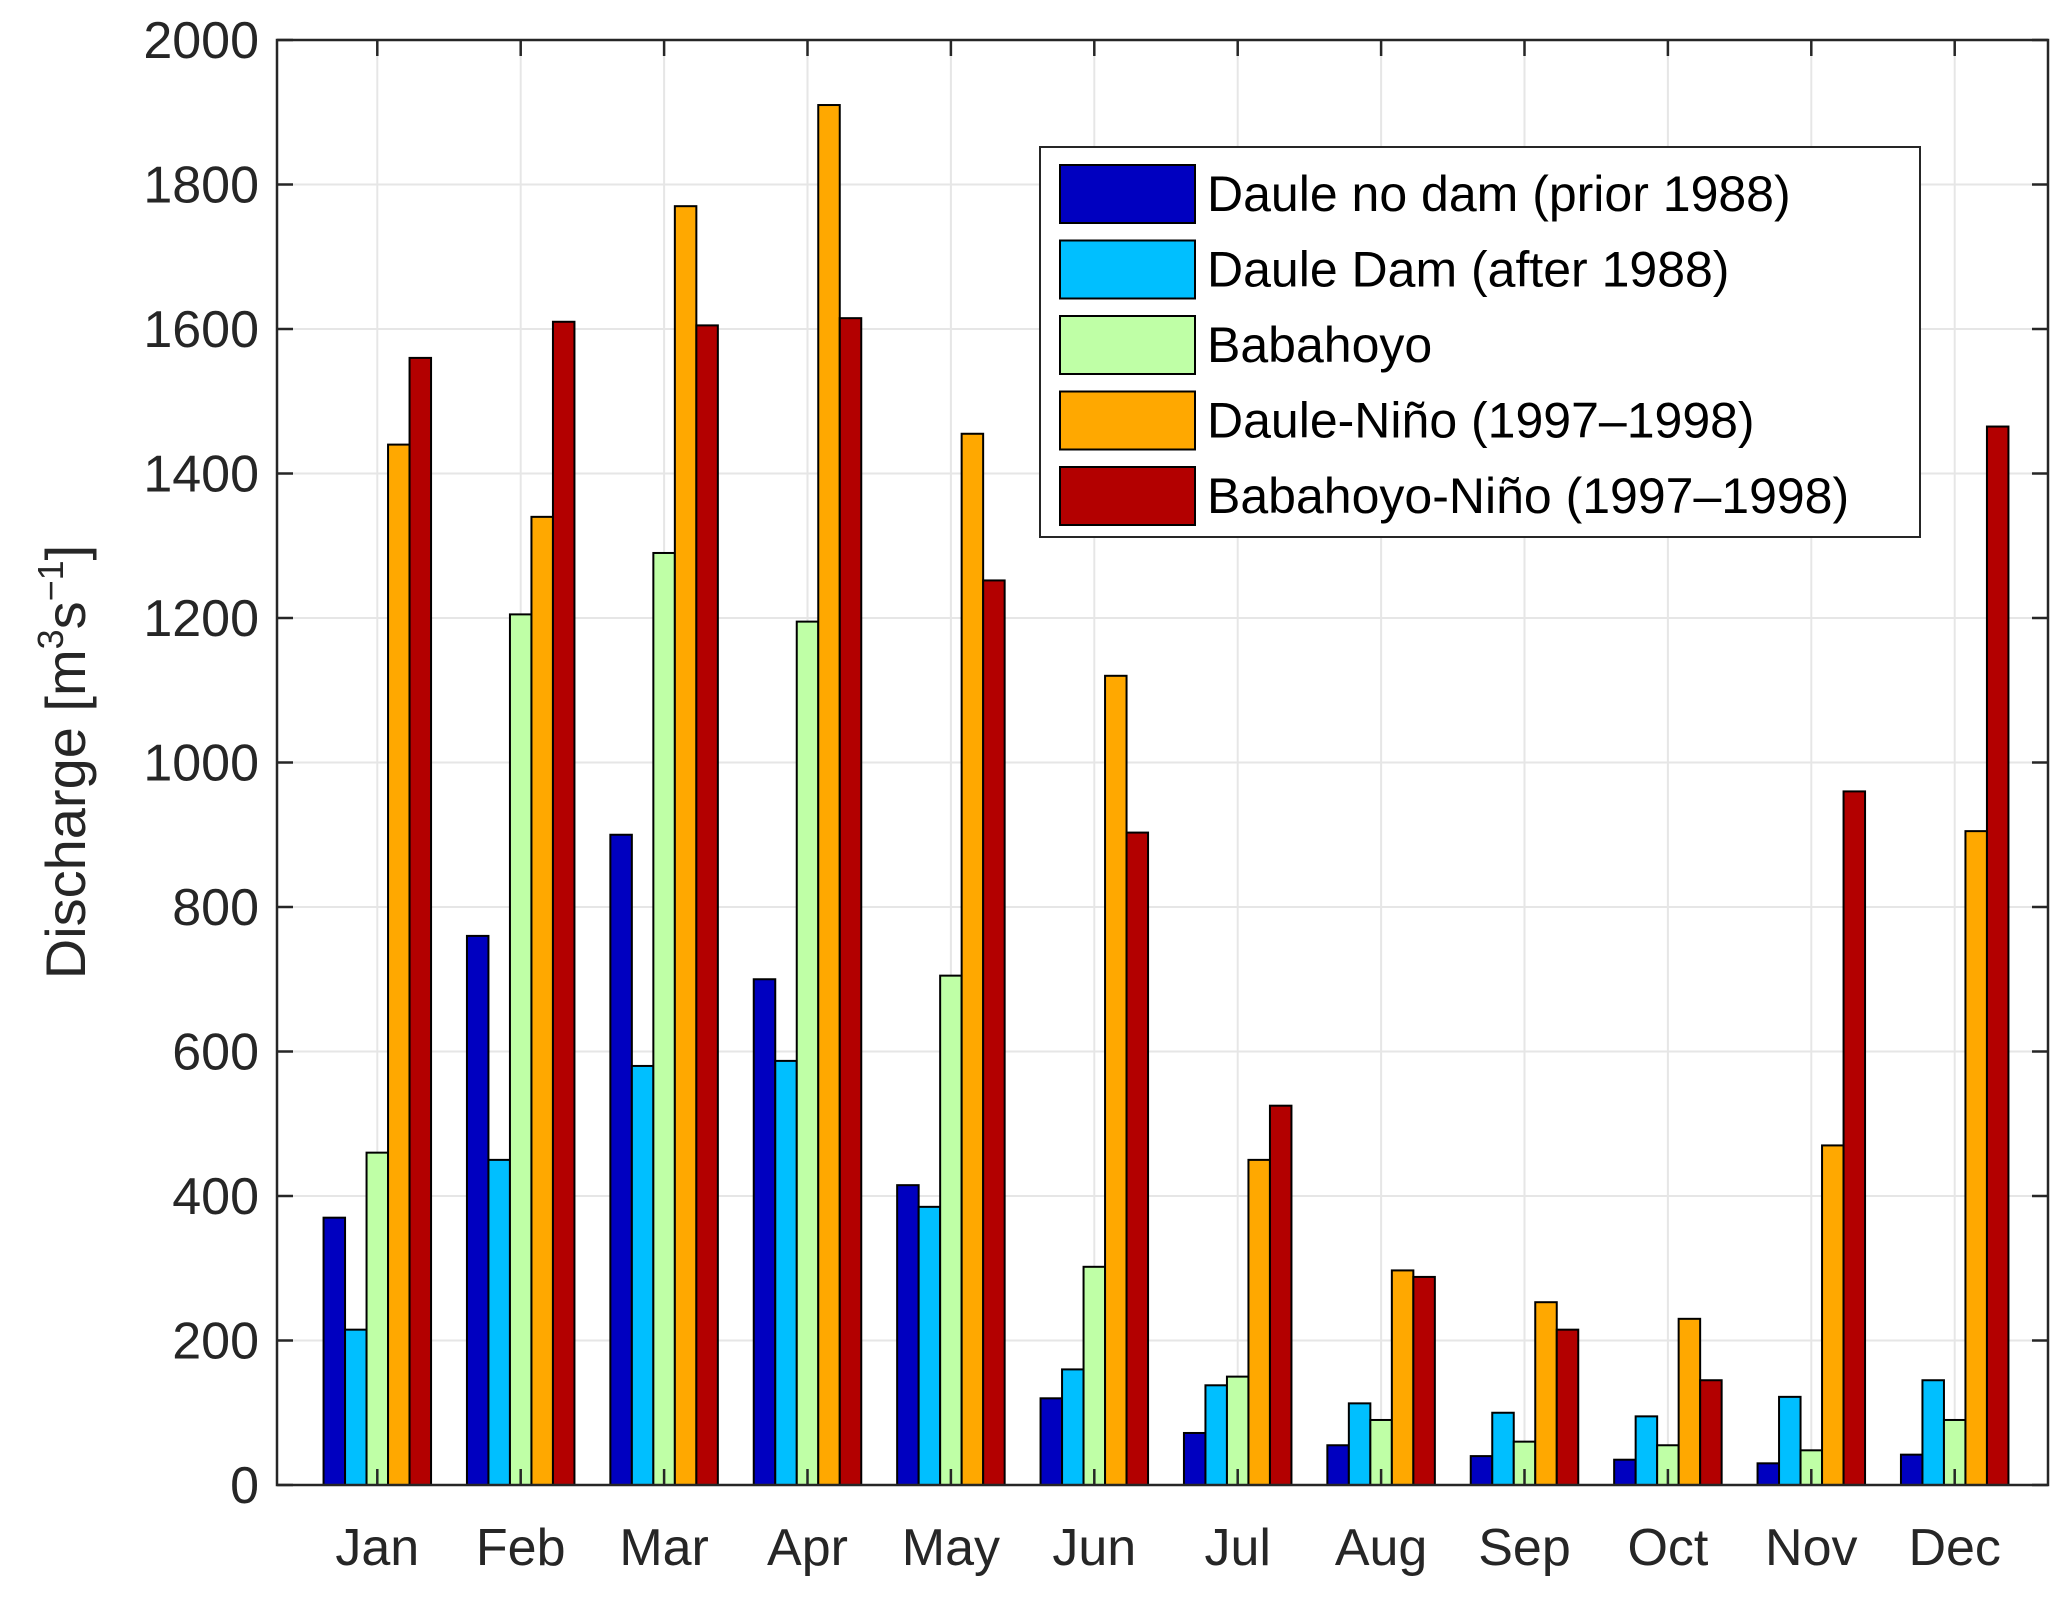 Image resolution: width=2067 pixels, height=1603 pixels. What do you see at coordinates (65, 814) in the screenshot?
I see `y-axis-label-main: Discharge [m` at bounding box center [65, 814].